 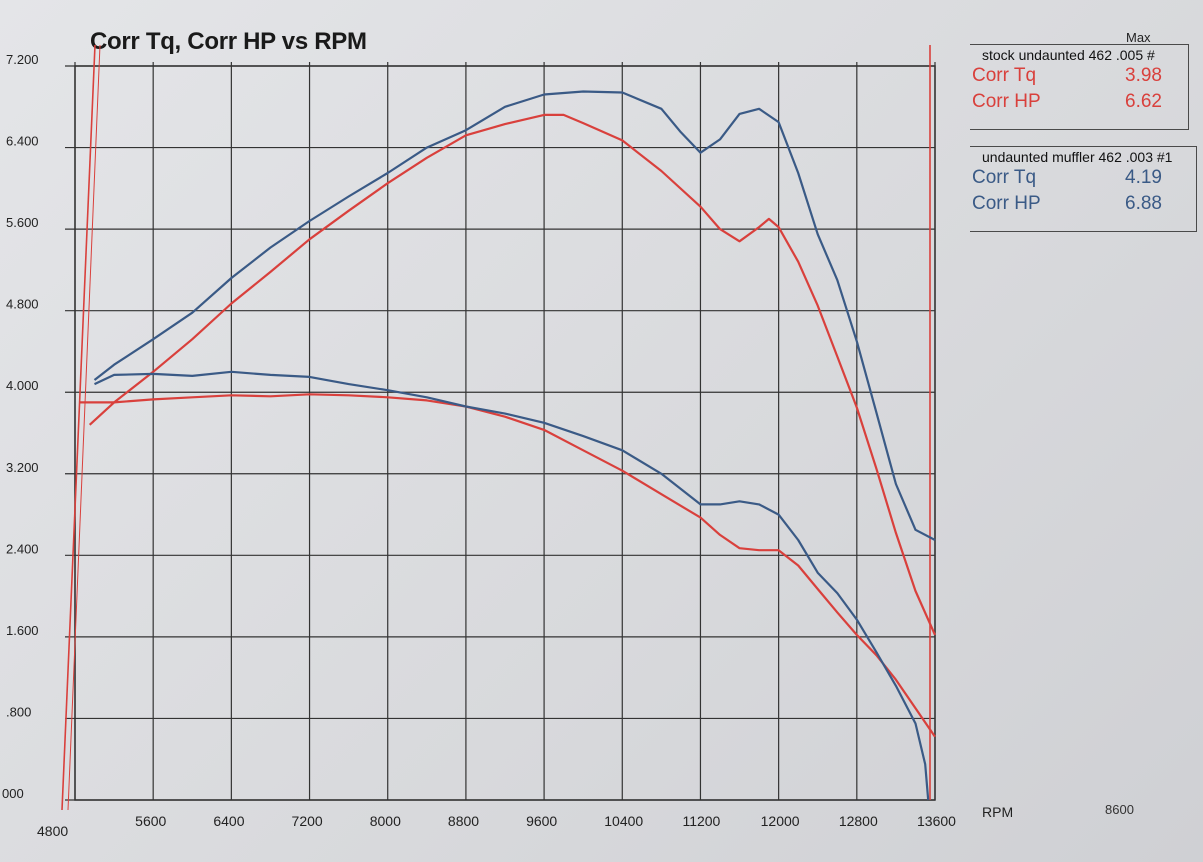 I want to click on x-axis-extra-label: 8600, so click(x=1119, y=809).